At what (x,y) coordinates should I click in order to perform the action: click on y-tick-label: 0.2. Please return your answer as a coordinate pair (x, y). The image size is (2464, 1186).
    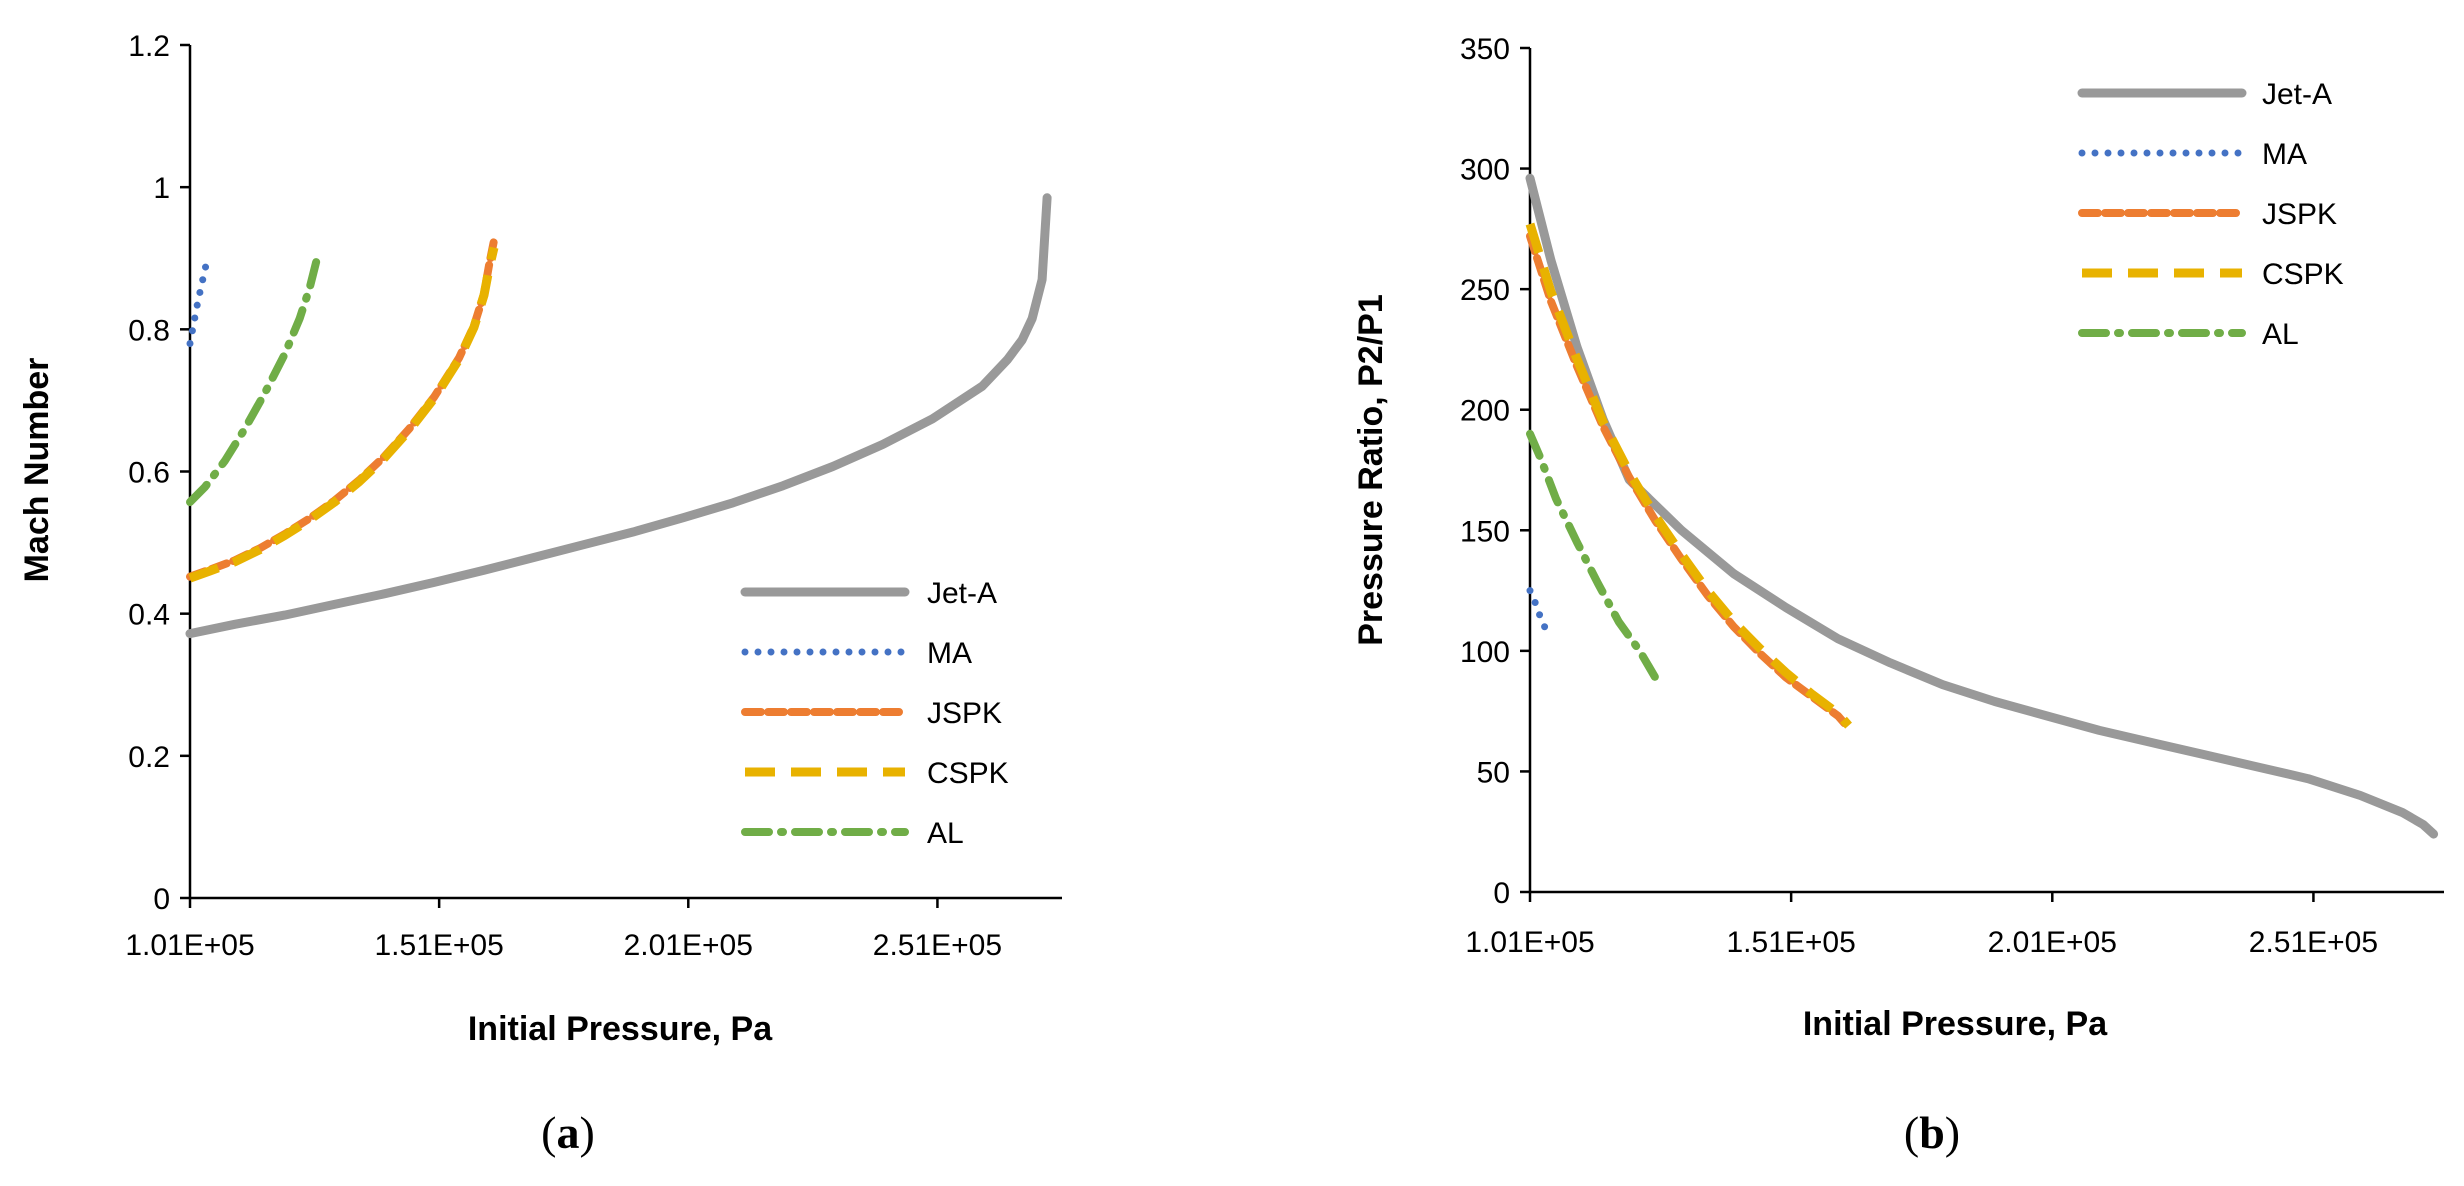
    Looking at the image, I should click on (149, 757).